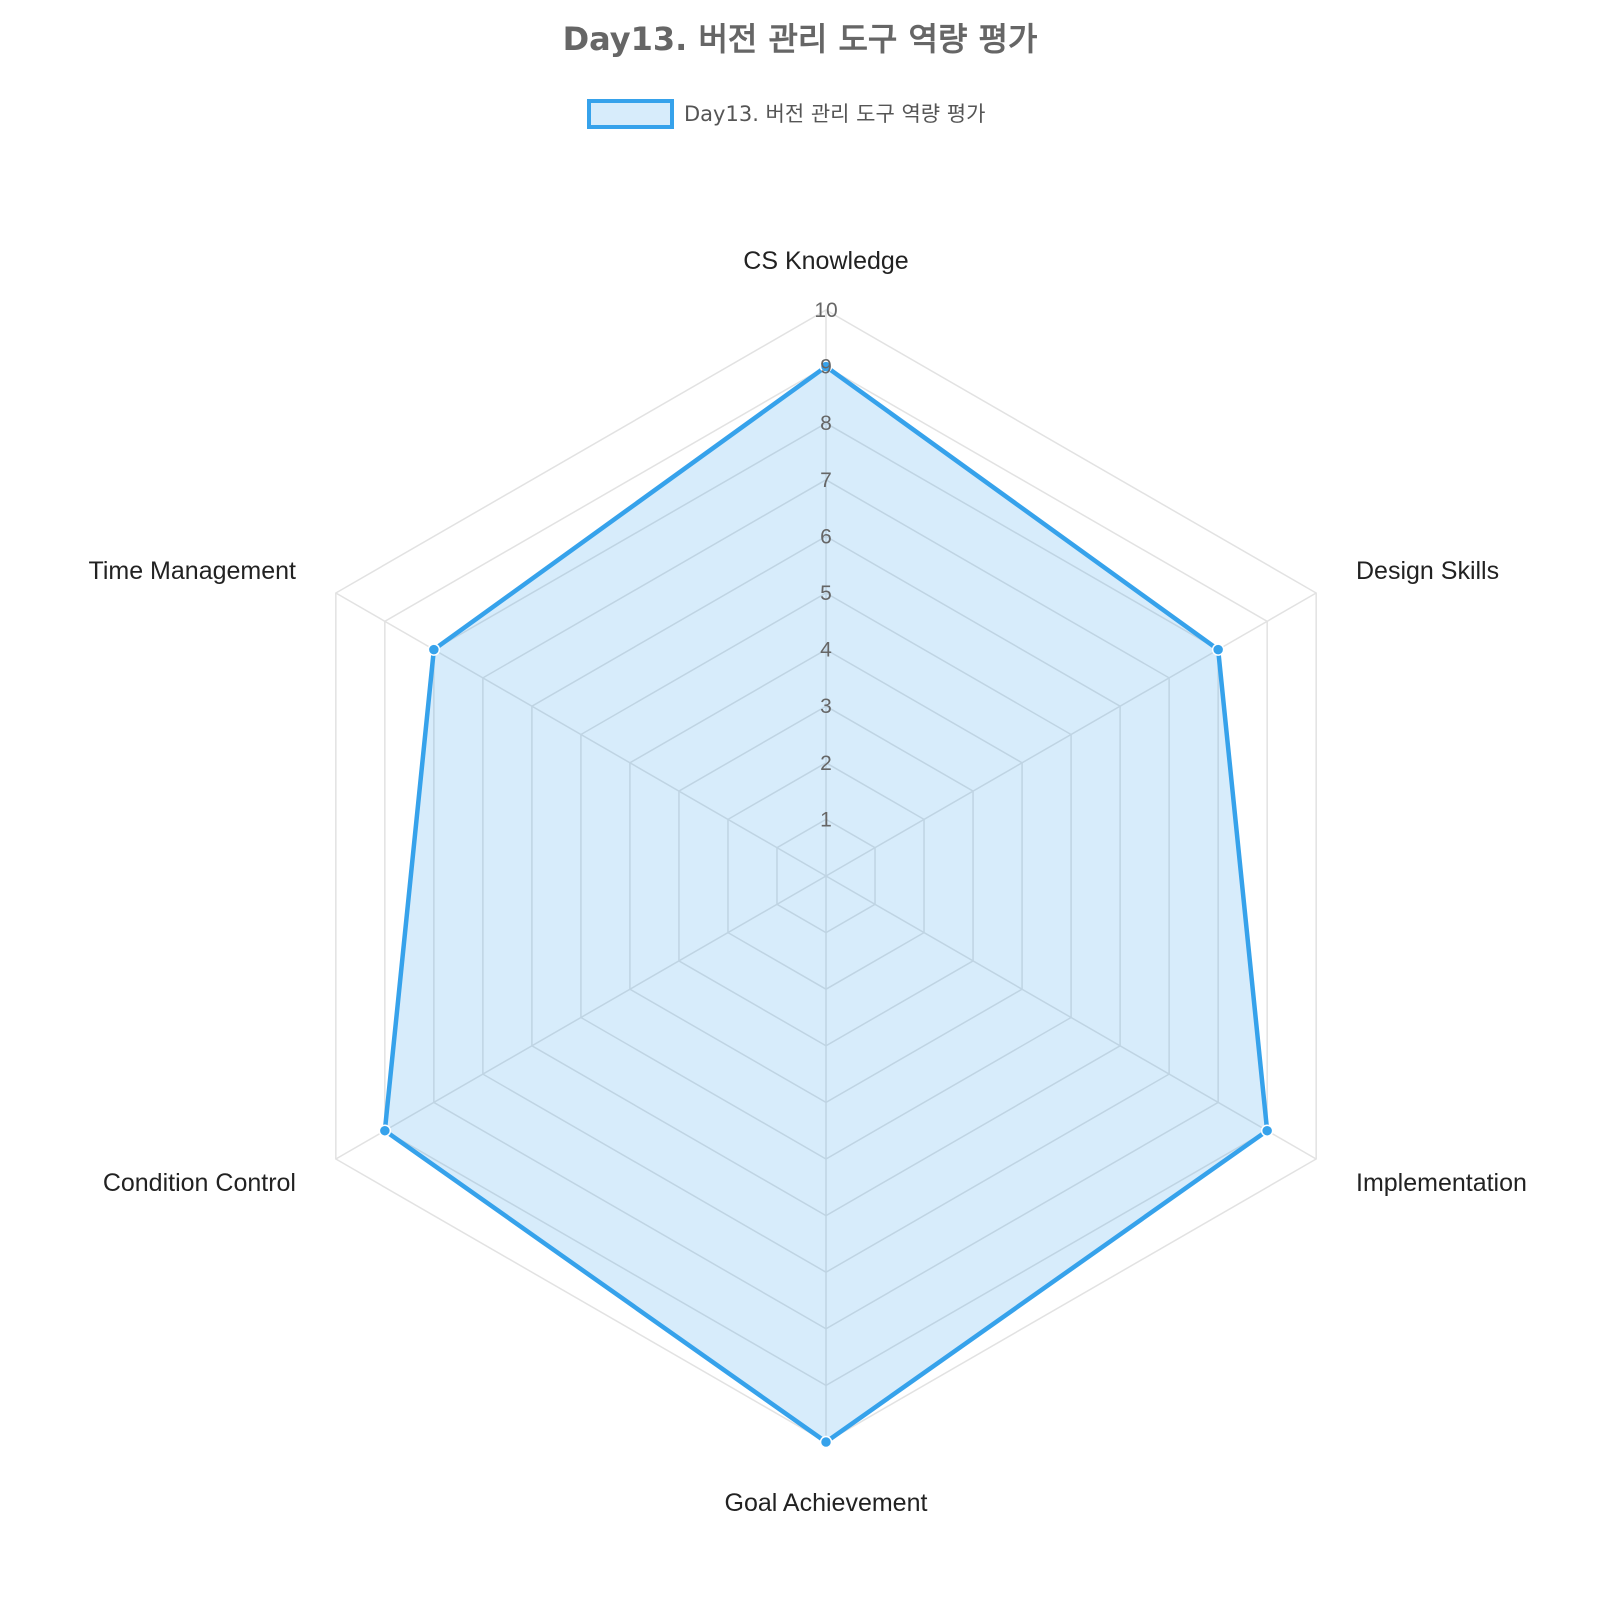 Image resolution: width=1600 pixels, height=1600 pixels. What do you see at coordinates (199, 1183) in the screenshot?
I see `axis-label-condition-control: Condition Control` at bounding box center [199, 1183].